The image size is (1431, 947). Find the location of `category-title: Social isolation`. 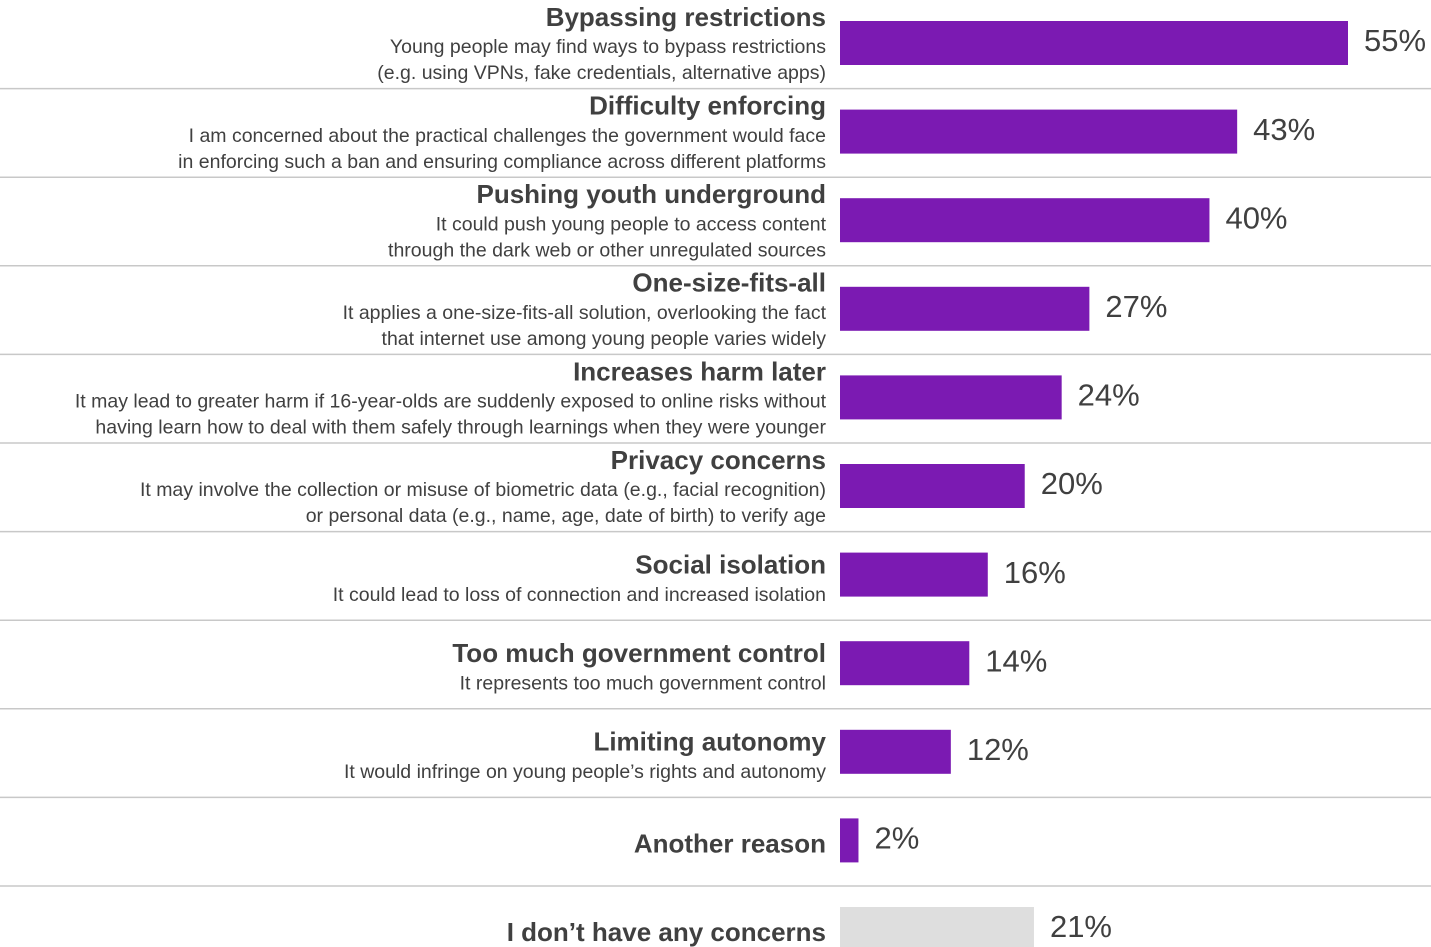

category-title: Social isolation is located at coordinates (730, 564).